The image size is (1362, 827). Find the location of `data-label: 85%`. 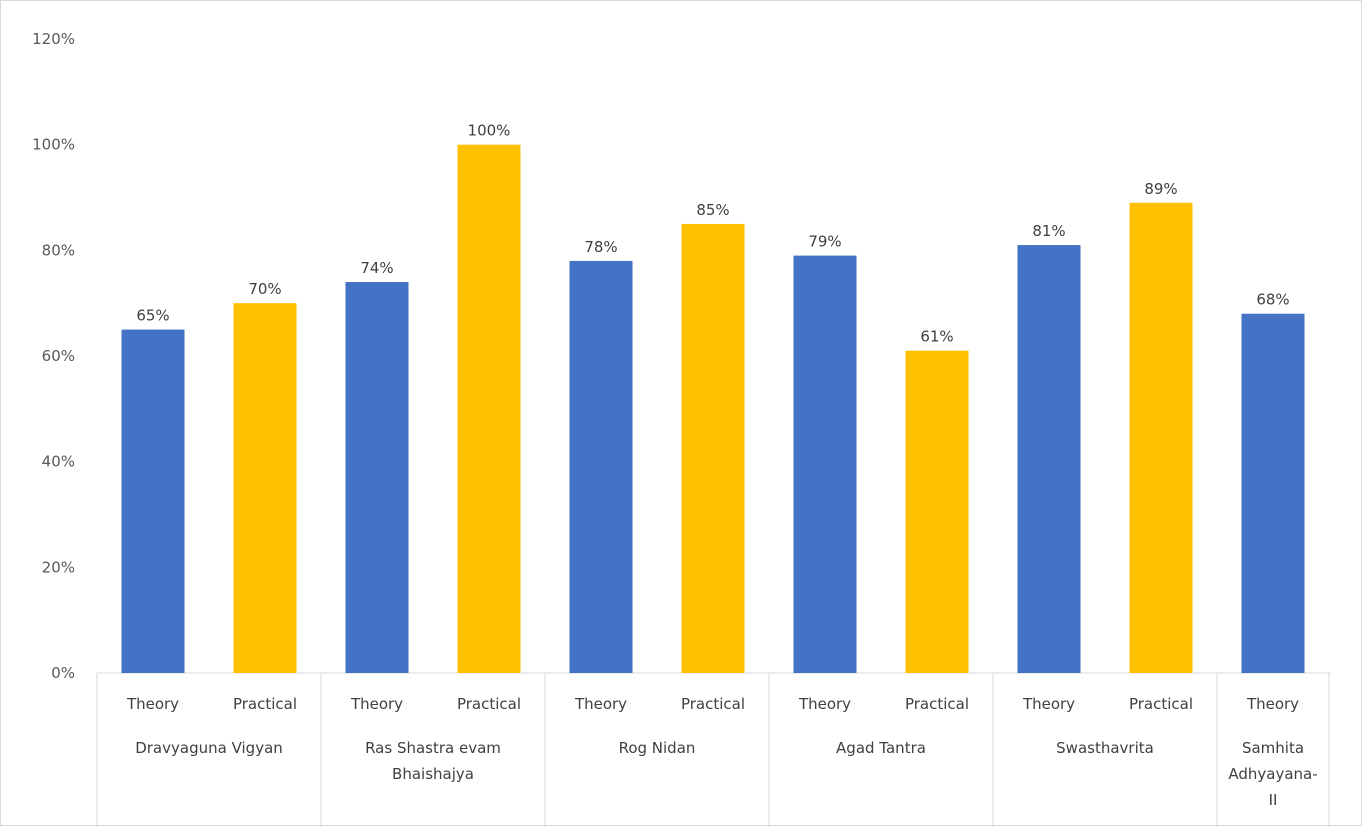

data-label: 85% is located at coordinates (712, 210).